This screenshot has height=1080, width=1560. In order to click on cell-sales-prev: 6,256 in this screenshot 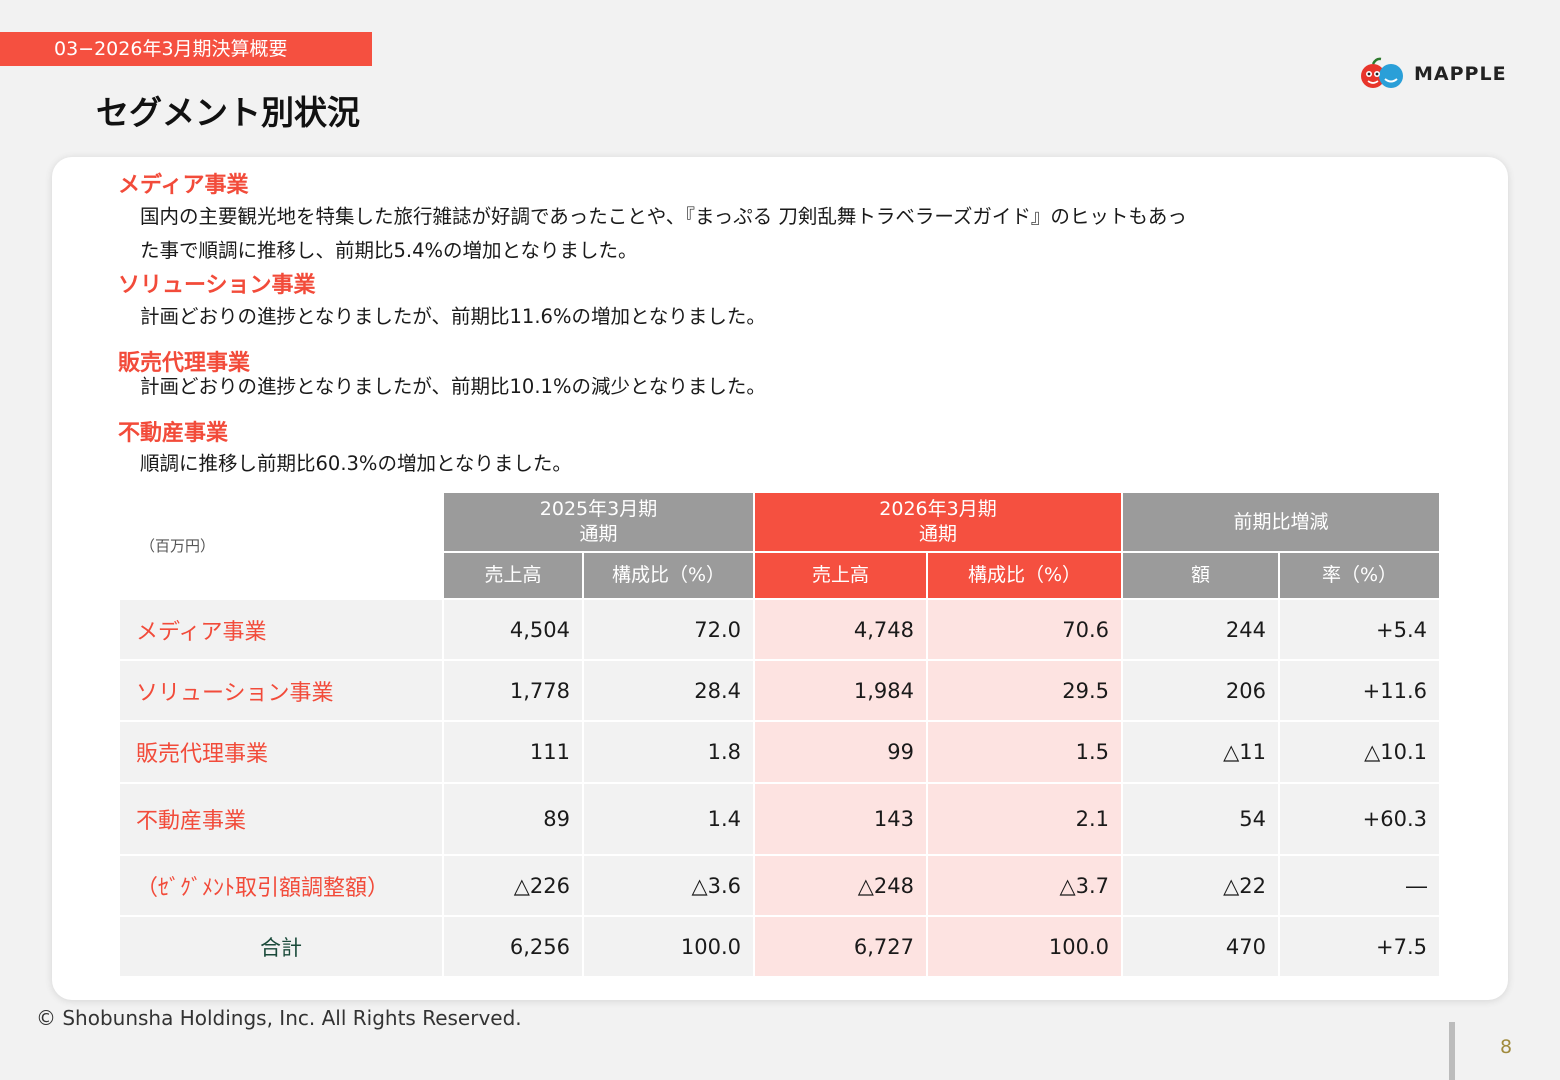, I will do `click(513, 946)`.